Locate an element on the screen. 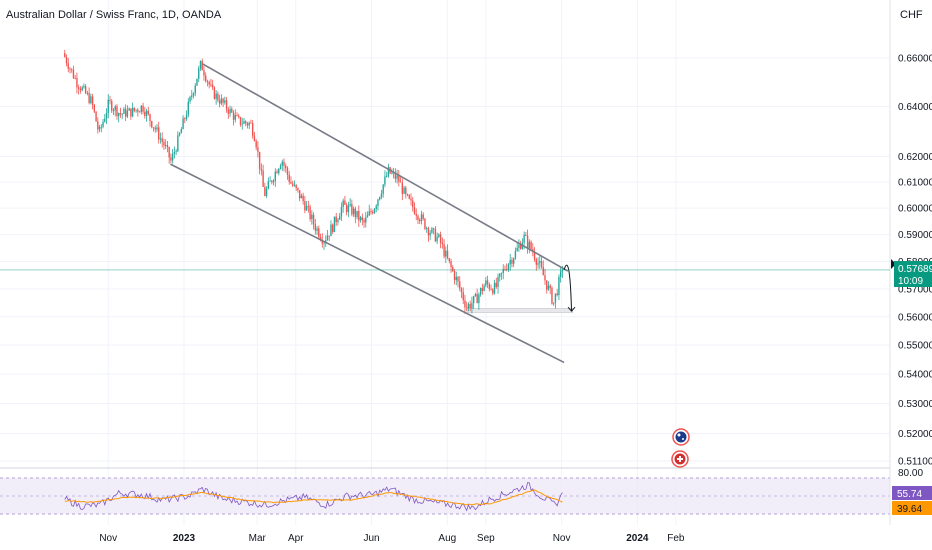 The image size is (932, 550). badge-price: 0.57689 is located at coordinates (915, 269).